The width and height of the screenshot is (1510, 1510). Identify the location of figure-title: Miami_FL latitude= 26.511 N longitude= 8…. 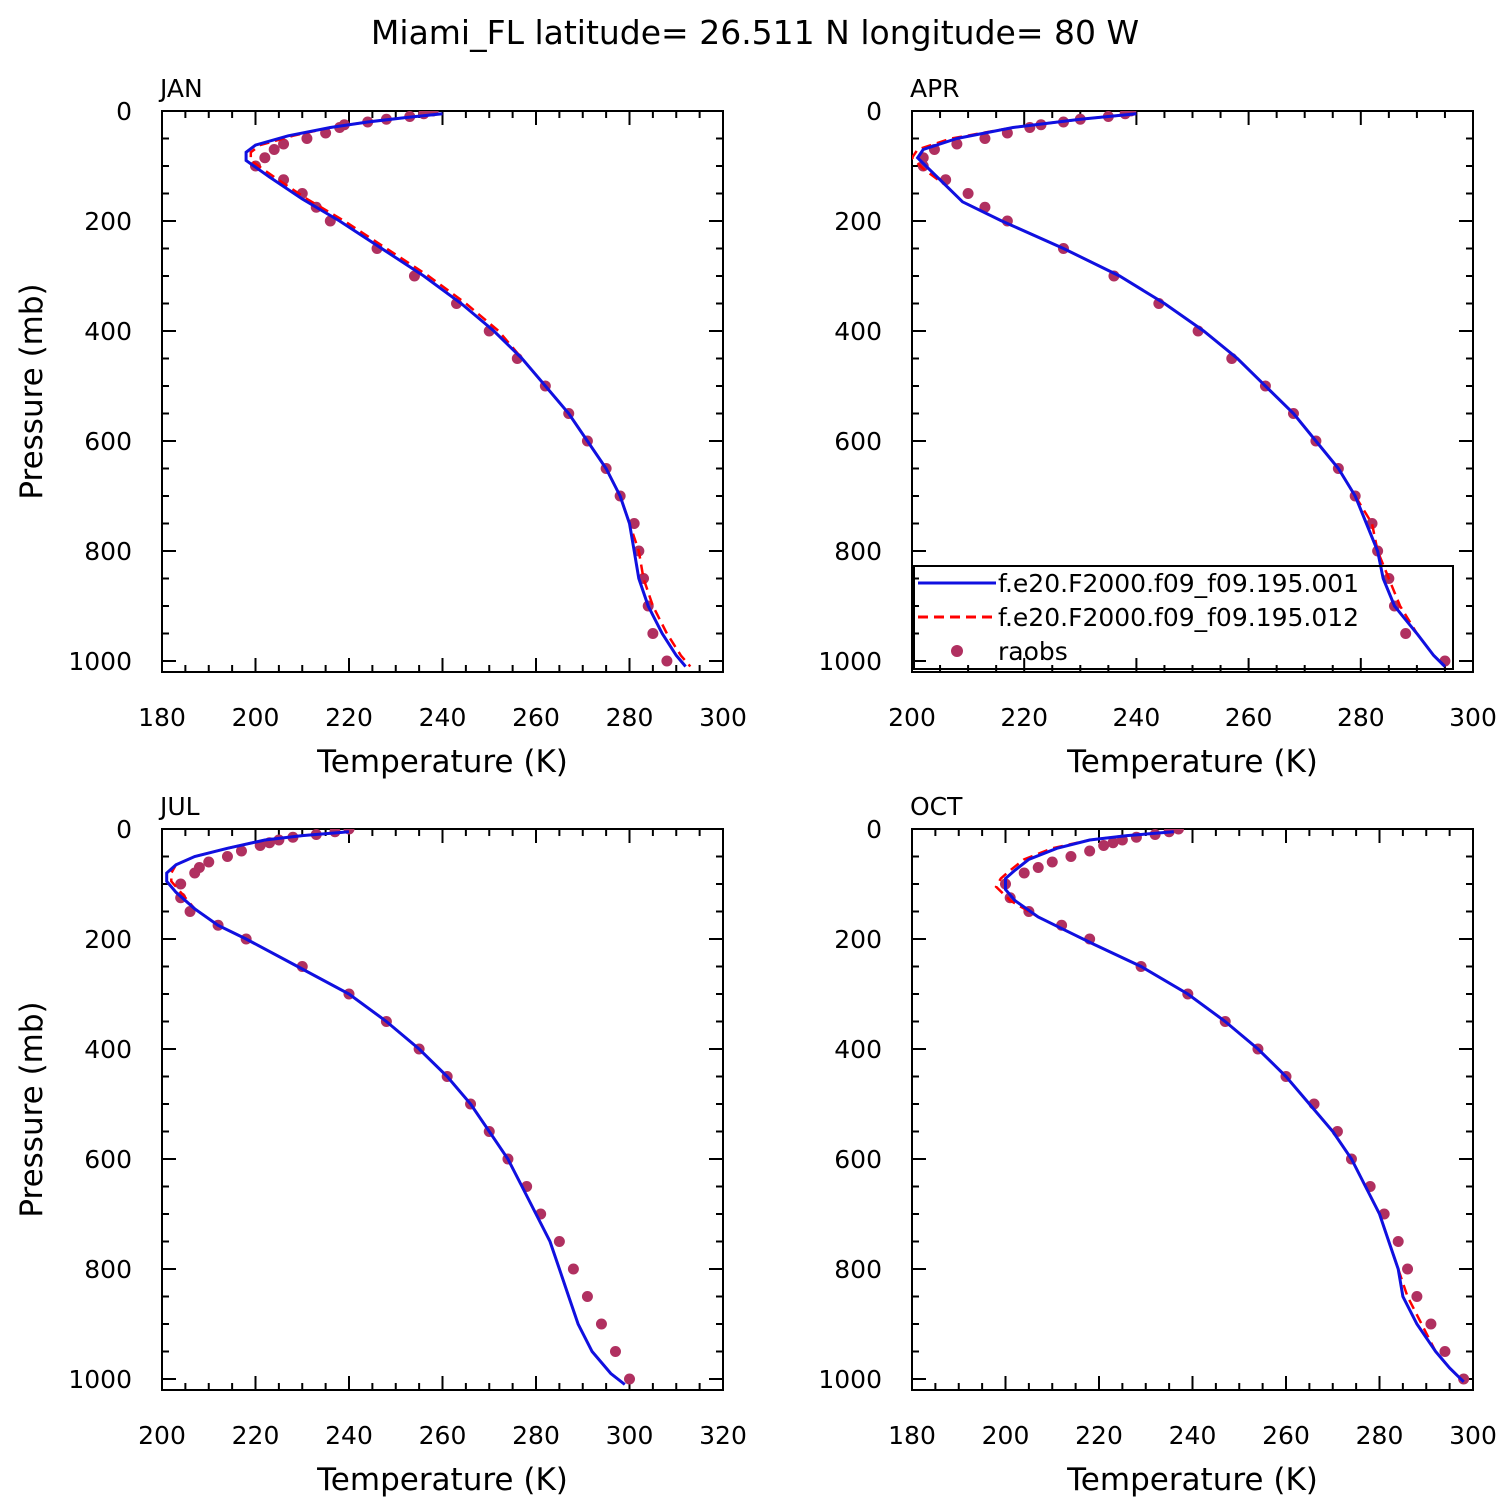
(755, 32).